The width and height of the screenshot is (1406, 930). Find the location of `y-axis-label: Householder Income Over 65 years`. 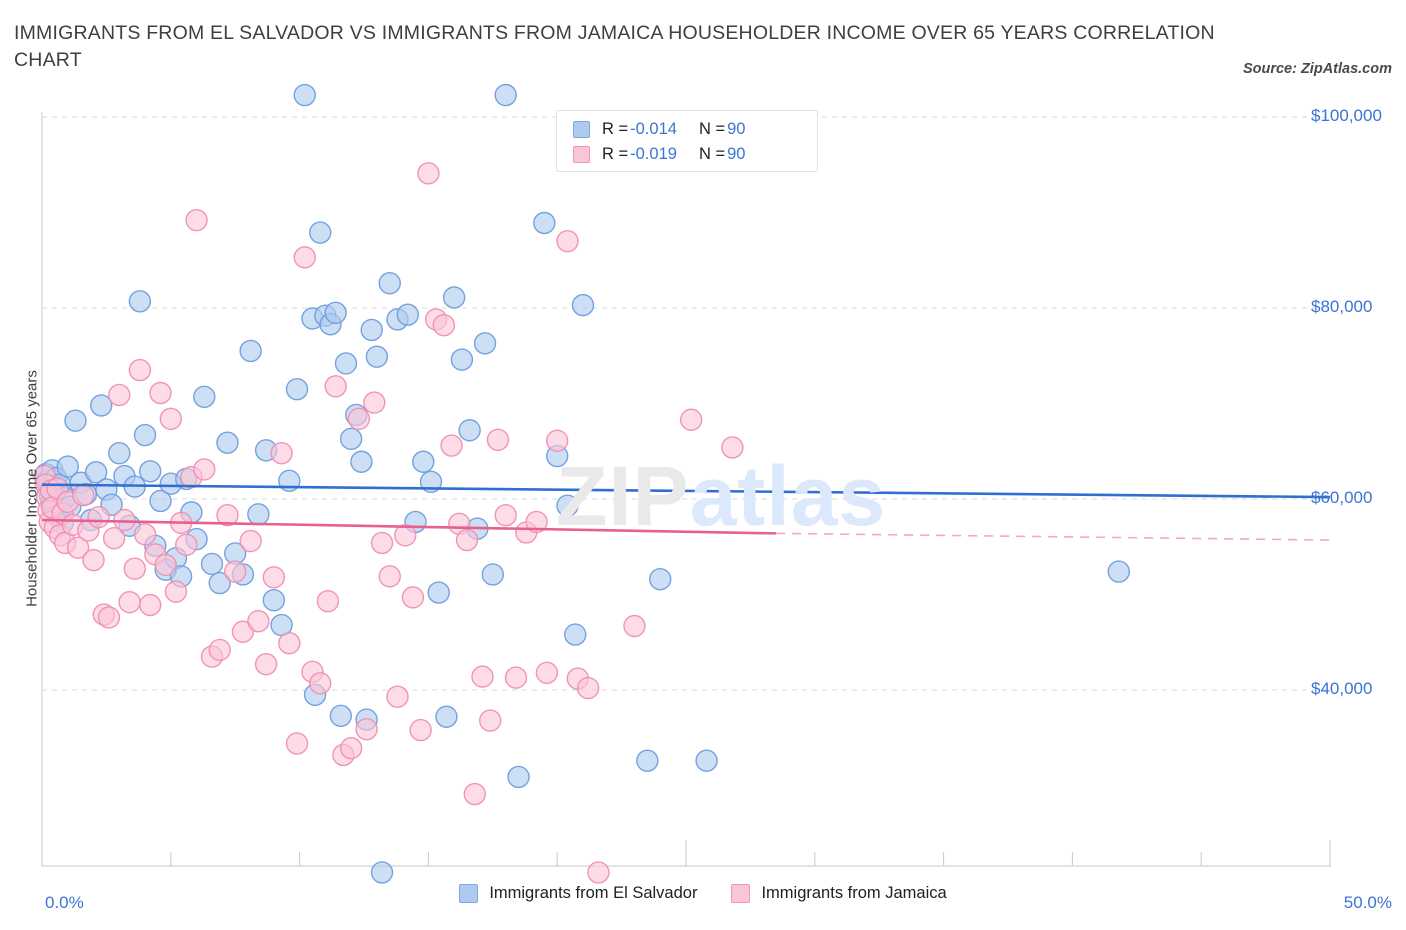

y-axis-label: Householder Income Over 65 years is located at coordinates (32, 488).